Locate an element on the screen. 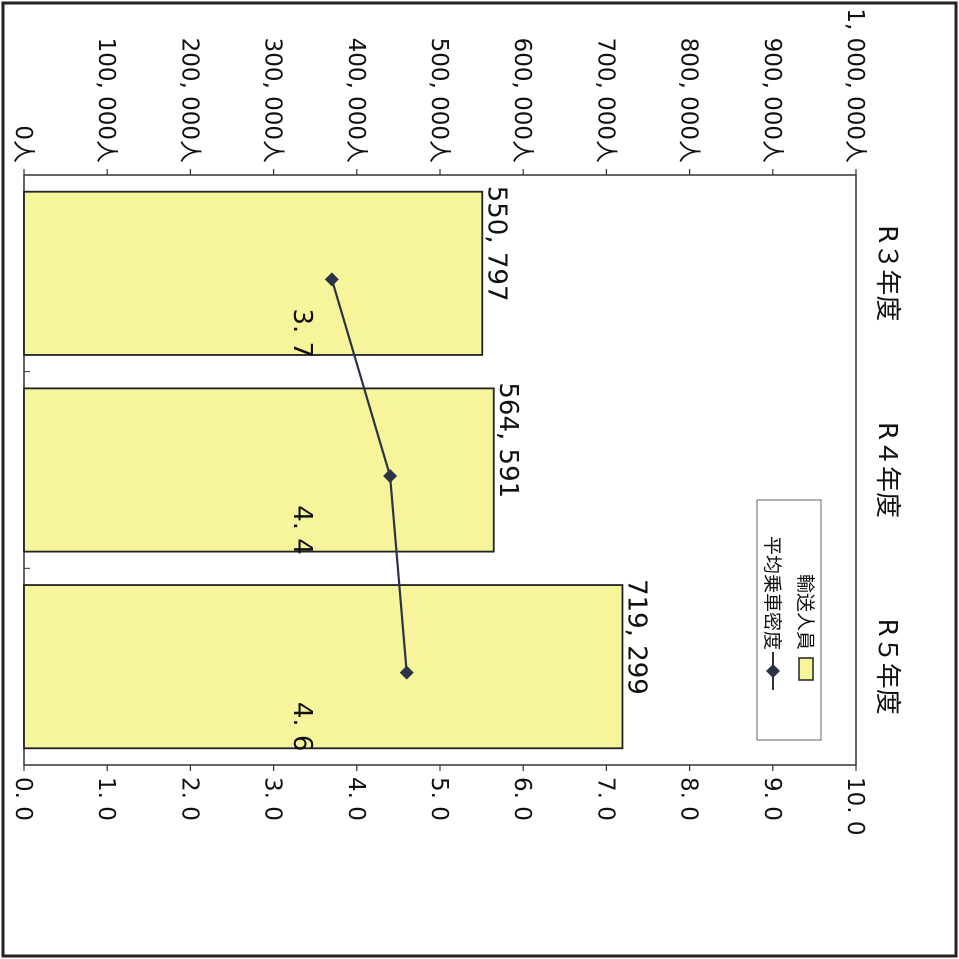 This screenshot has height=959, width=959. left-axis-tick-label: 0人 is located at coordinates (23, 144).